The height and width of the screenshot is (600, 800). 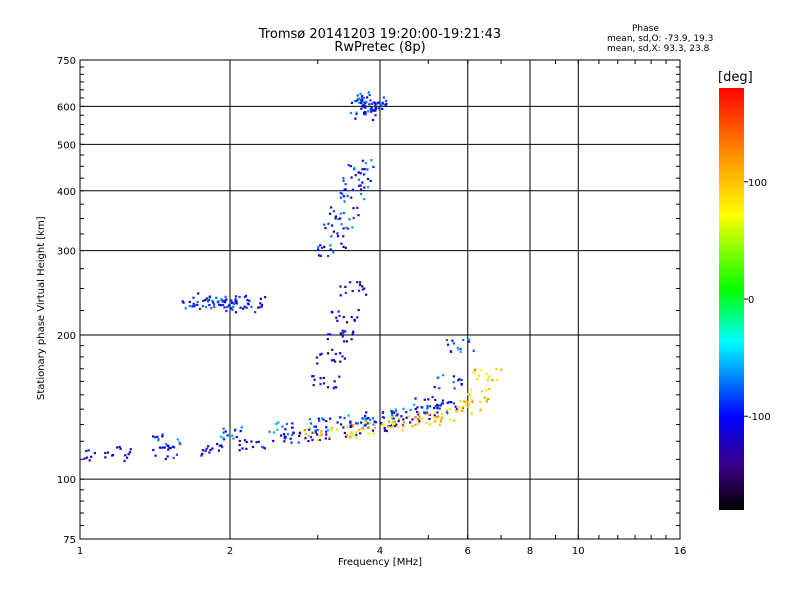 I want to click on stats-o-mode: mean, sd,O: -73.9, 19.3, so click(x=660, y=39).